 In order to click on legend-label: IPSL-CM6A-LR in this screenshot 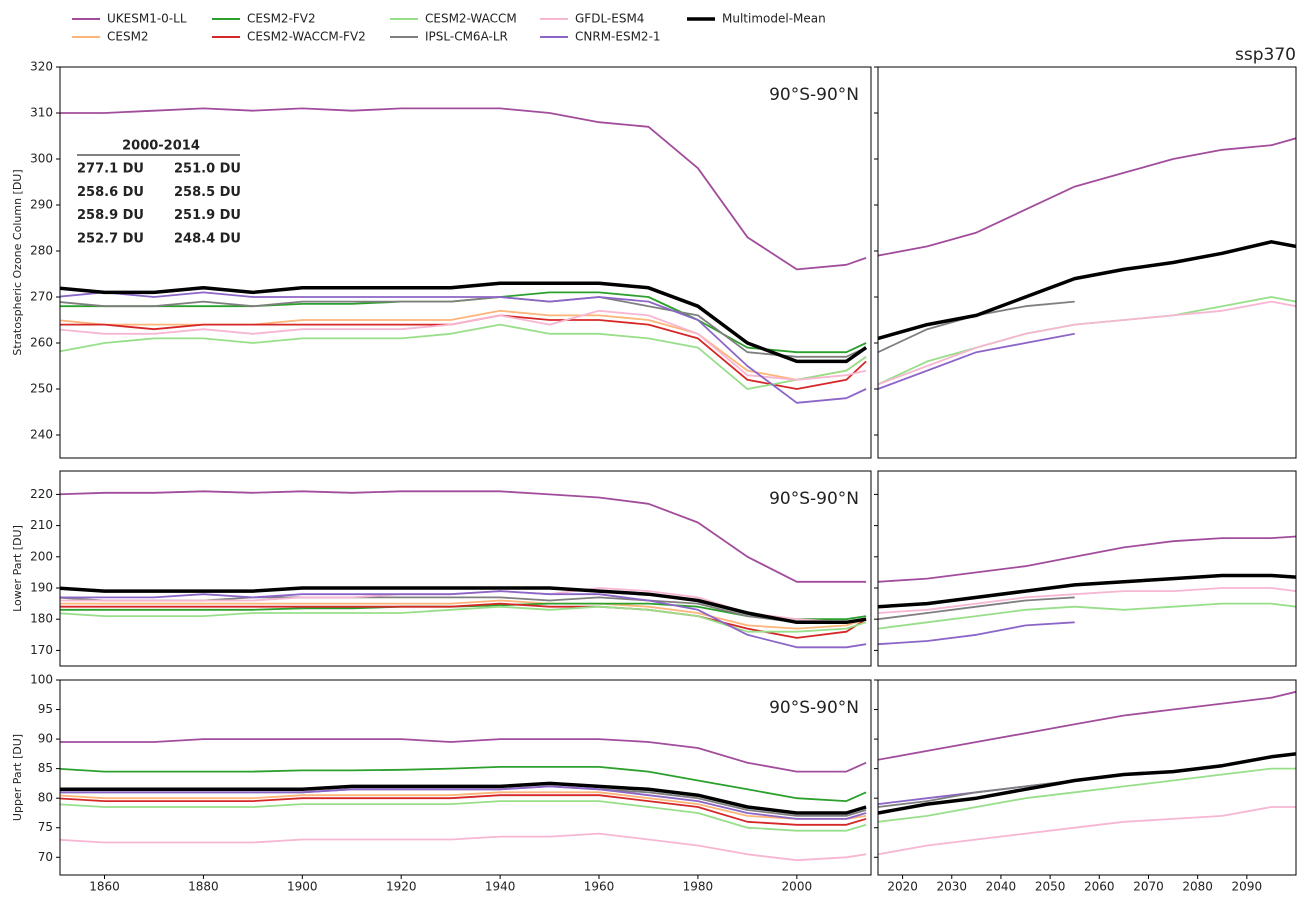, I will do `click(466, 37)`.